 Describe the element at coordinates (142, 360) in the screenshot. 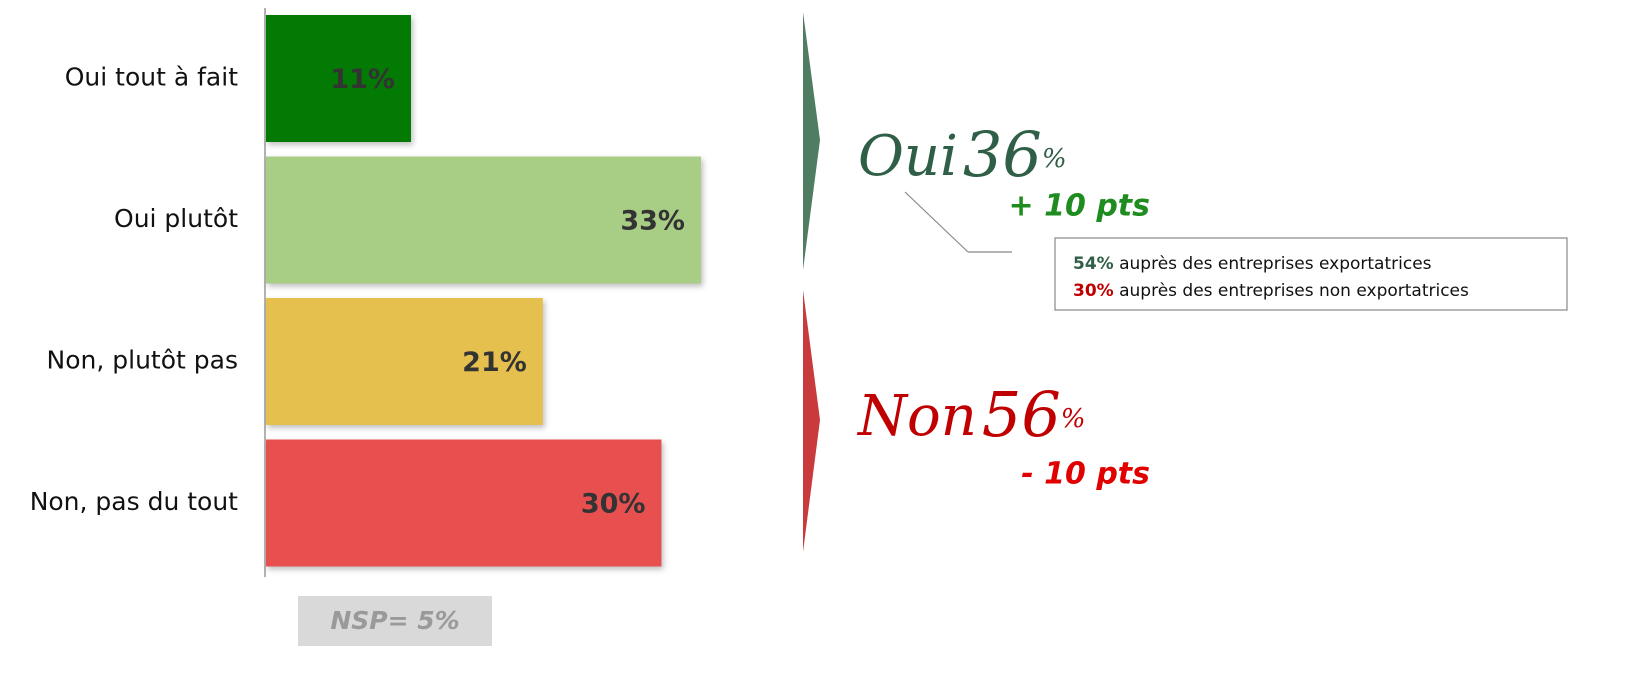

I see `category-label: Non, plutôt pas` at that location.